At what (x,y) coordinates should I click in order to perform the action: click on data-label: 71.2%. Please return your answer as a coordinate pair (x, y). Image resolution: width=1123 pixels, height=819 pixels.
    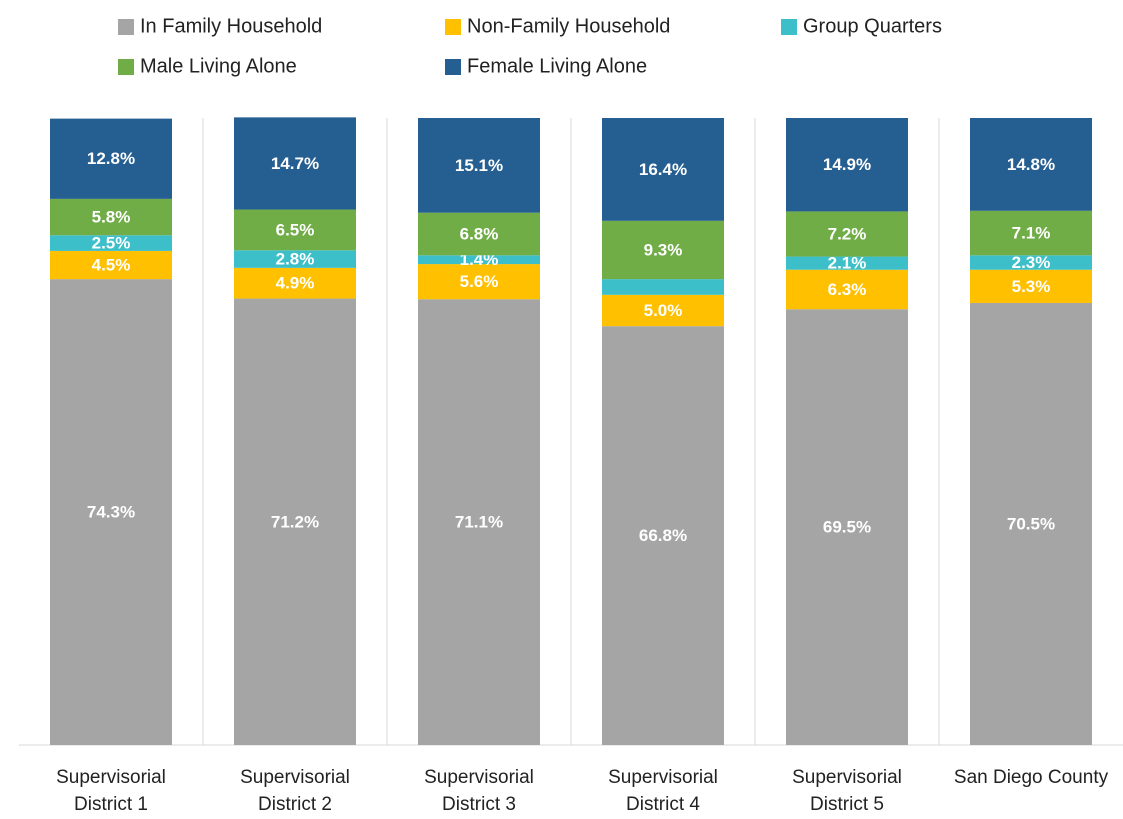
    Looking at the image, I should click on (295, 521).